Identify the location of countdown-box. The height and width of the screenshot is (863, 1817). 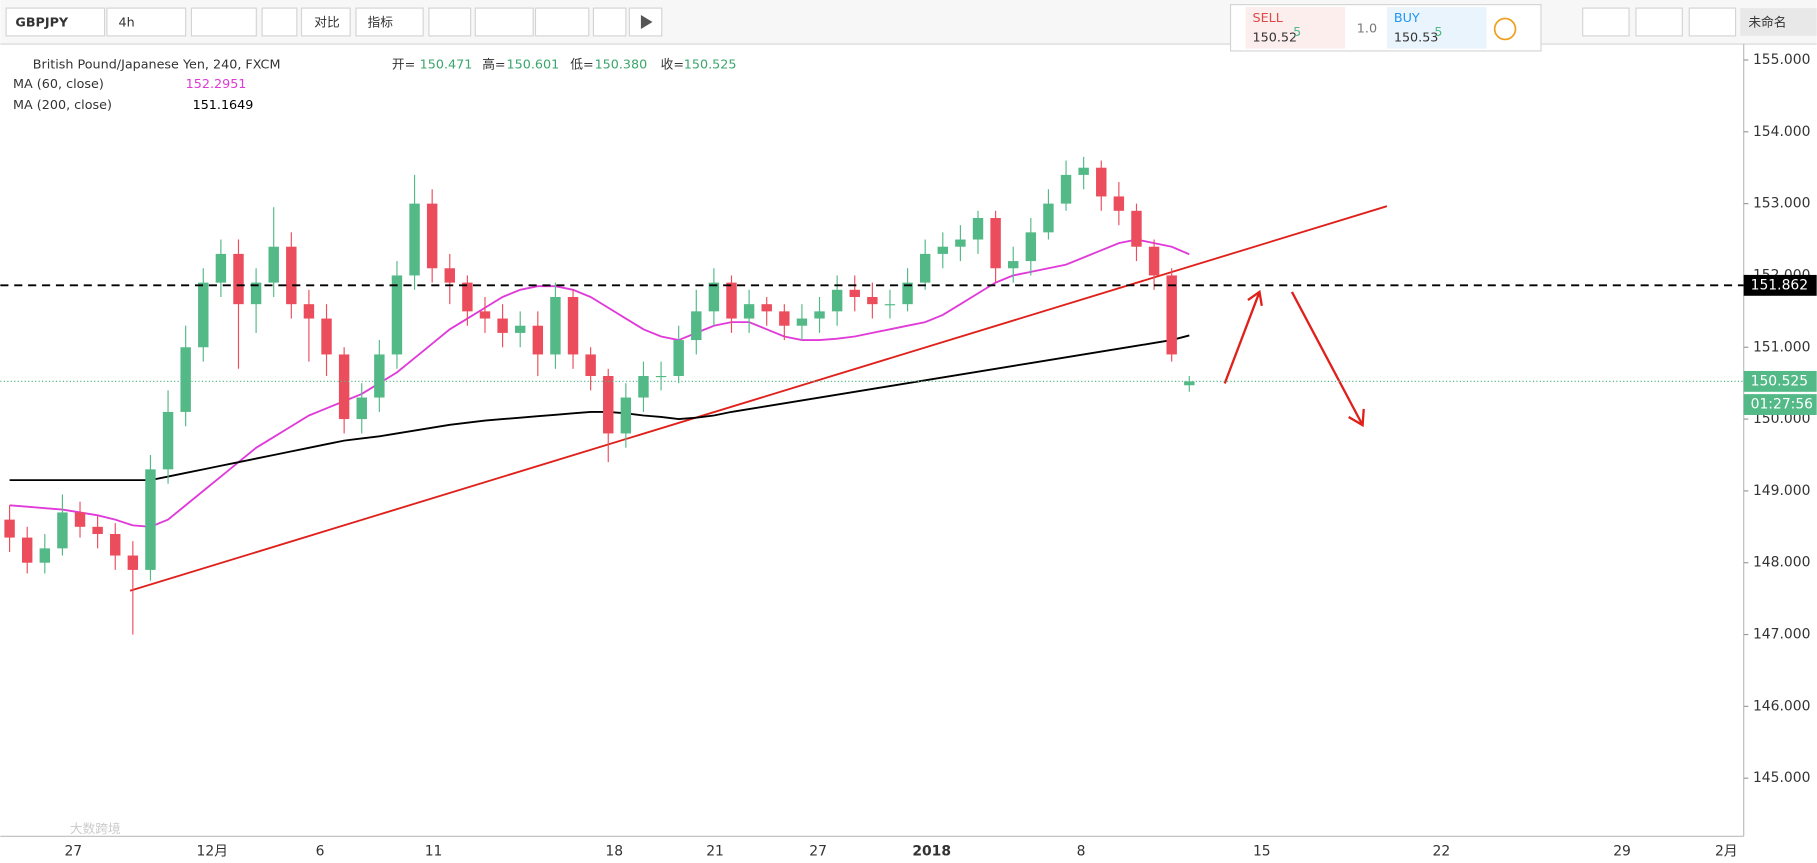
(1780, 404).